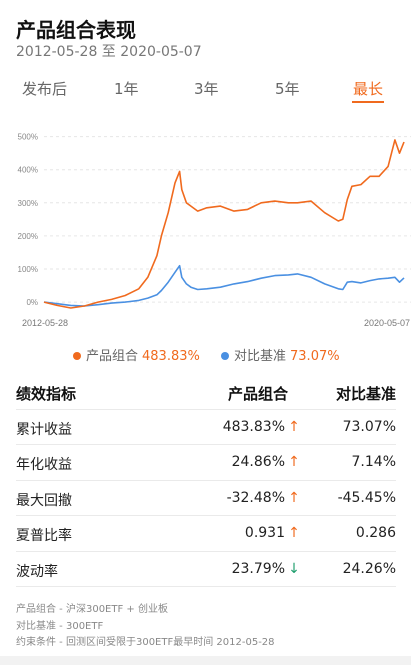 This screenshot has height=665, width=411. Describe the element at coordinates (206, 569) in the screenshot. I see `table-row: 波动率 23.79% ↓ 24.26%` at that location.